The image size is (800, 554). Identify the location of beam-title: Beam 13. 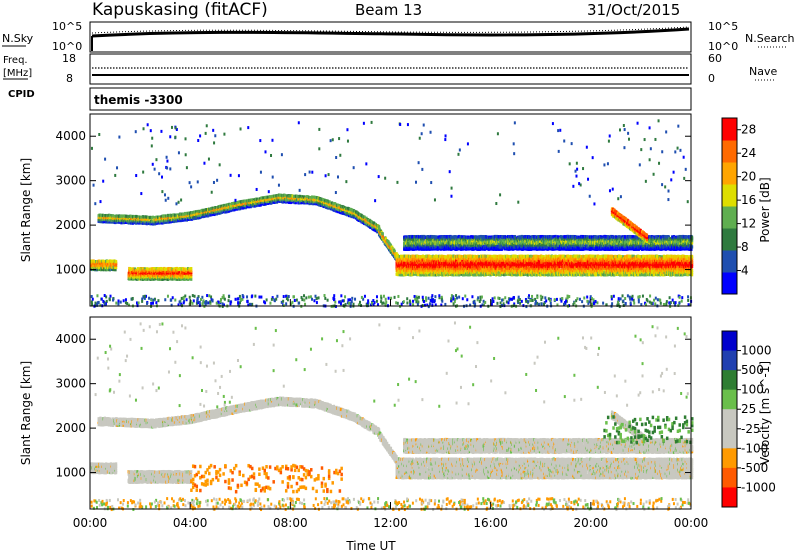
(388, 10).